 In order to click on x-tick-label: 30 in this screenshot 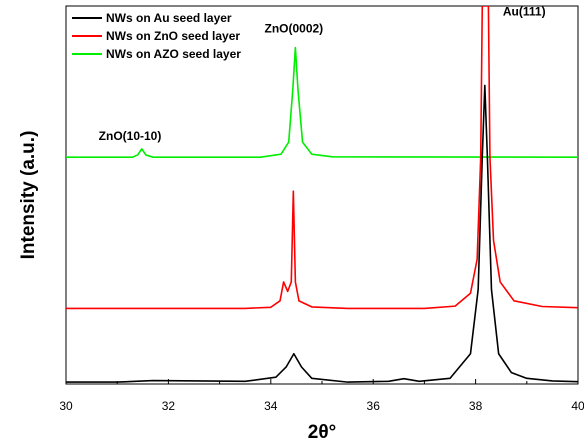, I will do `click(66, 406)`.